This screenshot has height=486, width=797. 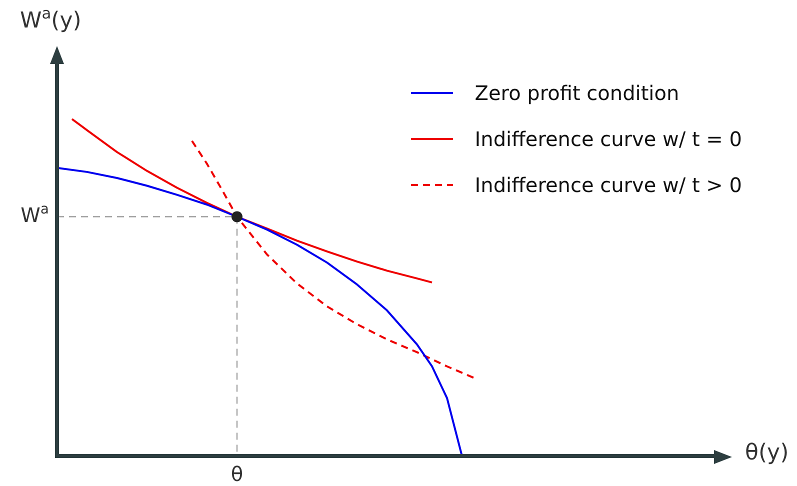 What do you see at coordinates (767, 453) in the screenshot?
I see `x-axis-title: θ(y)` at bounding box center [767, 453].